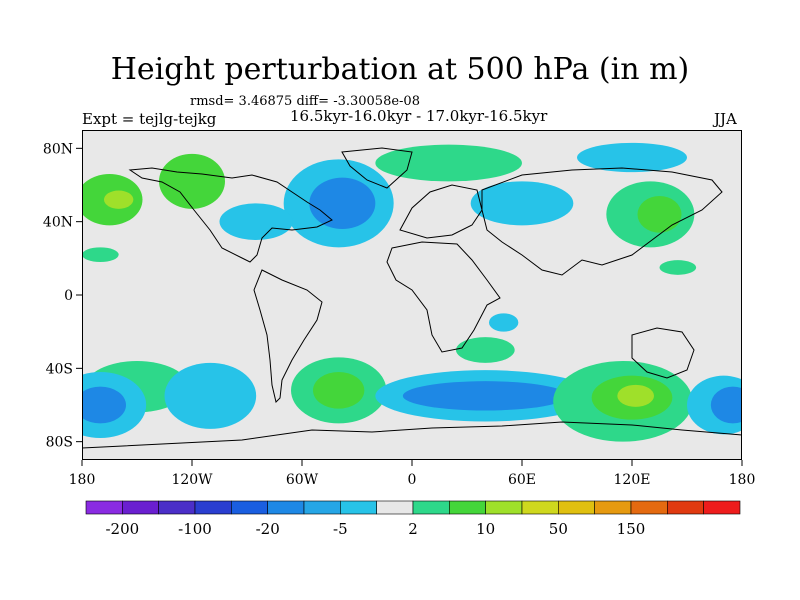 The image size is (800, 600). I want to click on colorbar-label: 2, so click(413, 529).